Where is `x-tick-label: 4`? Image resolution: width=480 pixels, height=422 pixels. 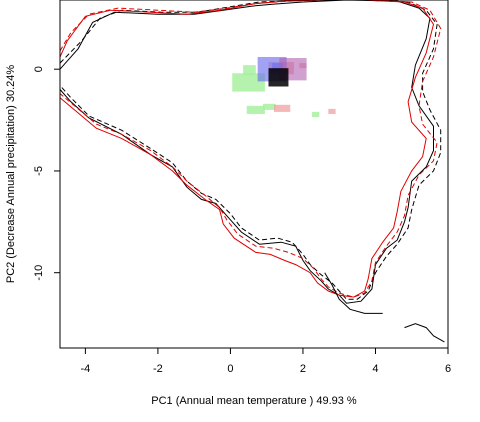
x-tick-label: 4 is located at coordinates (375, 369).